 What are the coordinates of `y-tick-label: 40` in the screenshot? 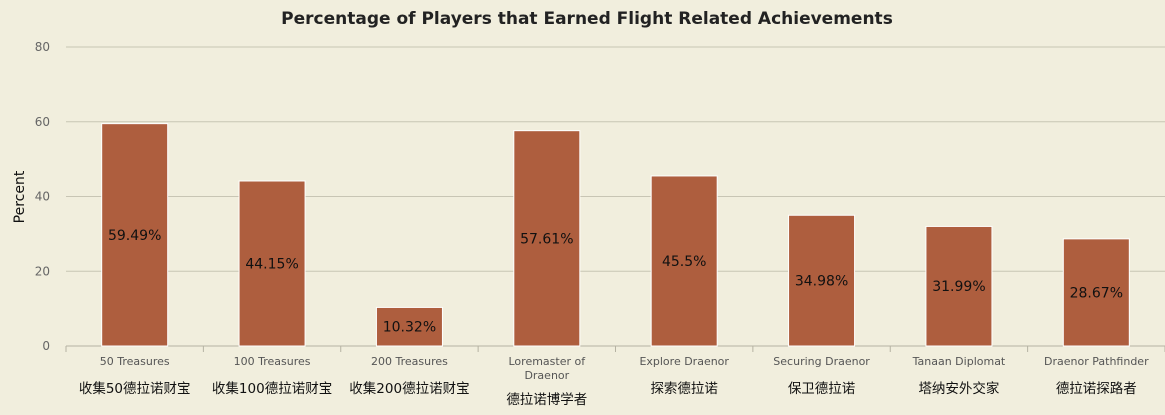 It's located at (42, 197).